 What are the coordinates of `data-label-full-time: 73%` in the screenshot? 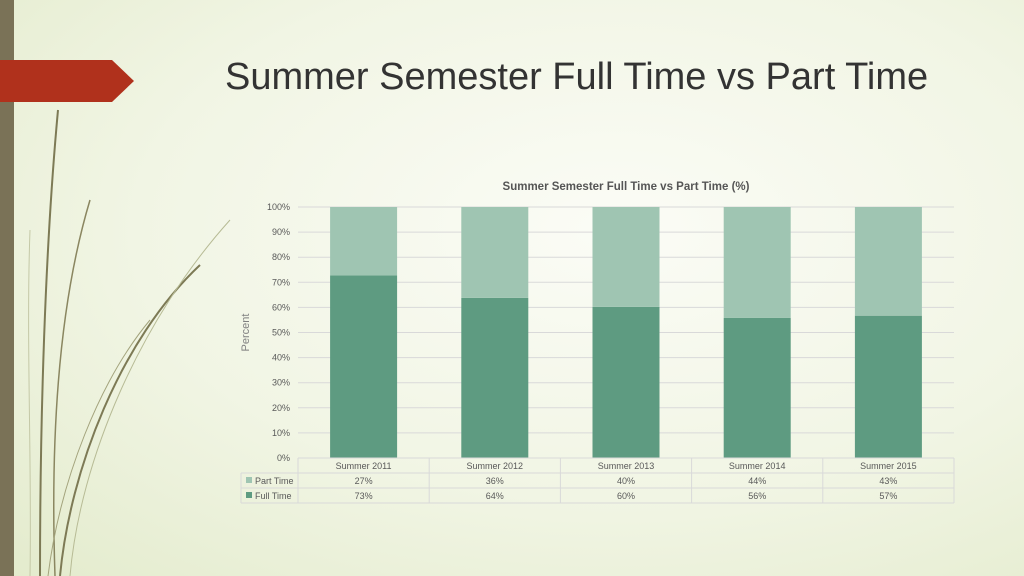 It's located at (364, 496).